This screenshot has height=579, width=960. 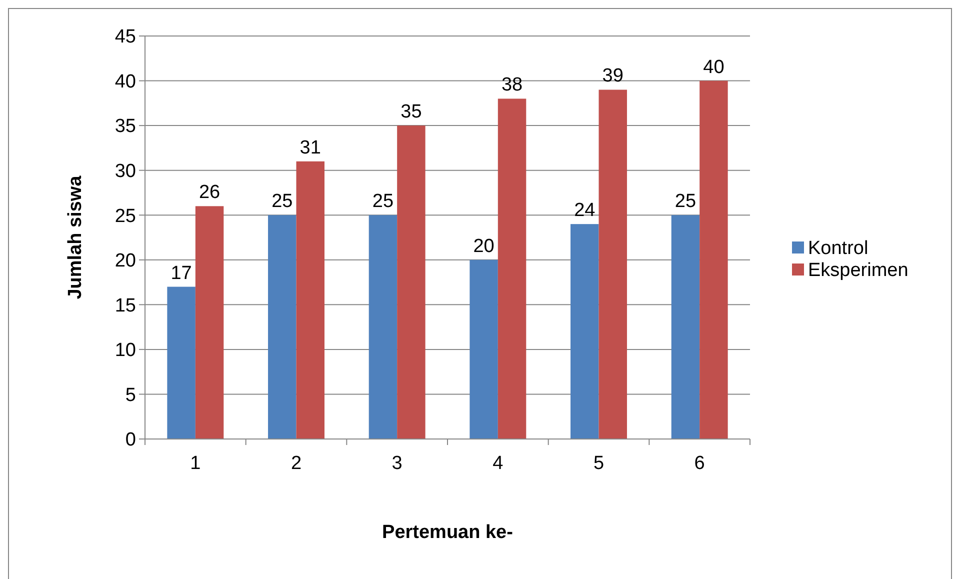 What do you see at coordinates (598, 463) in the screenshot?
I see `x-tick-label: 5` at bounding box center [598, 463].